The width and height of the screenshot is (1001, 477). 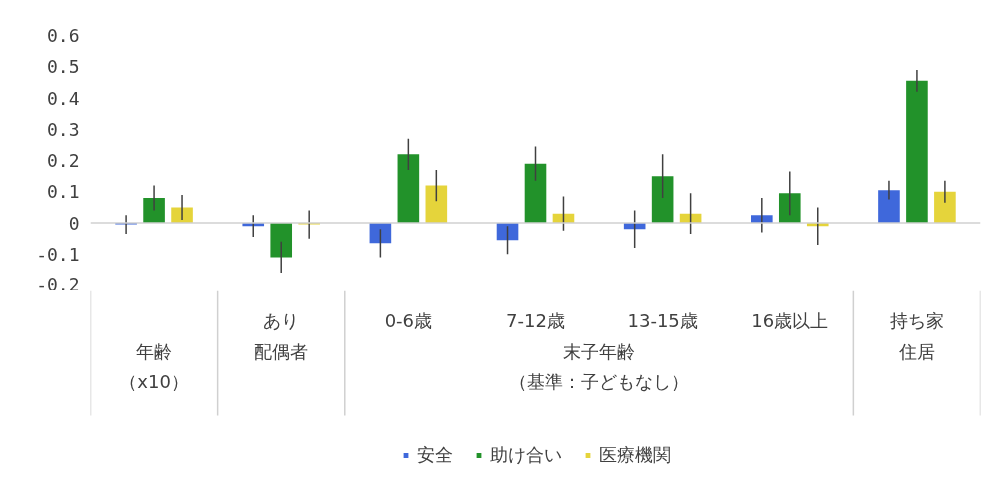 What do you see at coordinates (599, 381) in the screenshot?
I see `text: （基準：子どもなし）` at bounding box center [599, 381].